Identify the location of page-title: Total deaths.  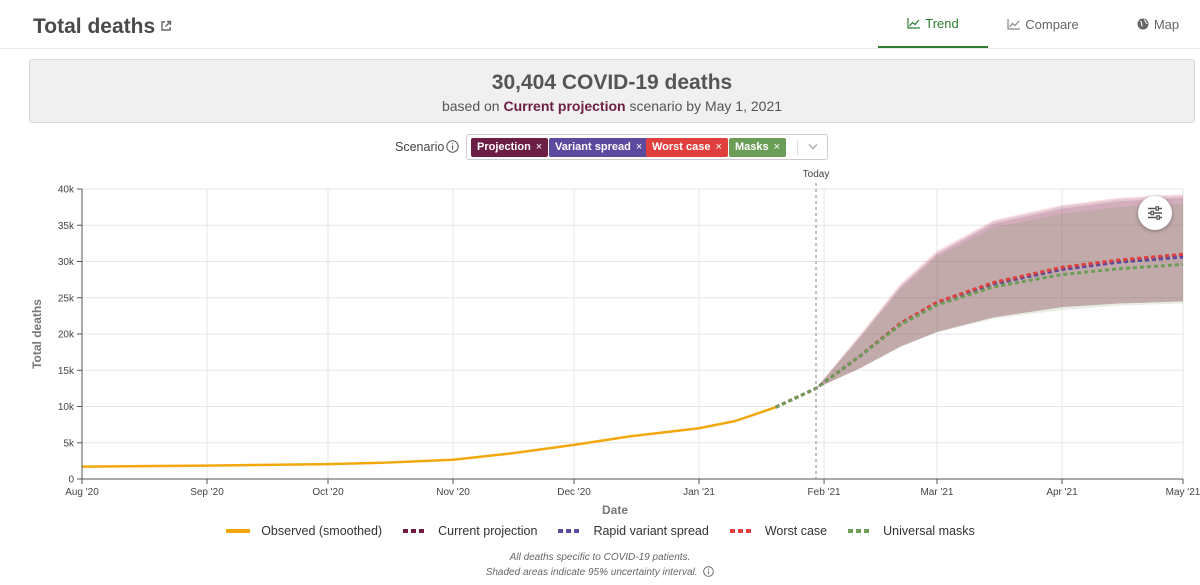
(94, 26).